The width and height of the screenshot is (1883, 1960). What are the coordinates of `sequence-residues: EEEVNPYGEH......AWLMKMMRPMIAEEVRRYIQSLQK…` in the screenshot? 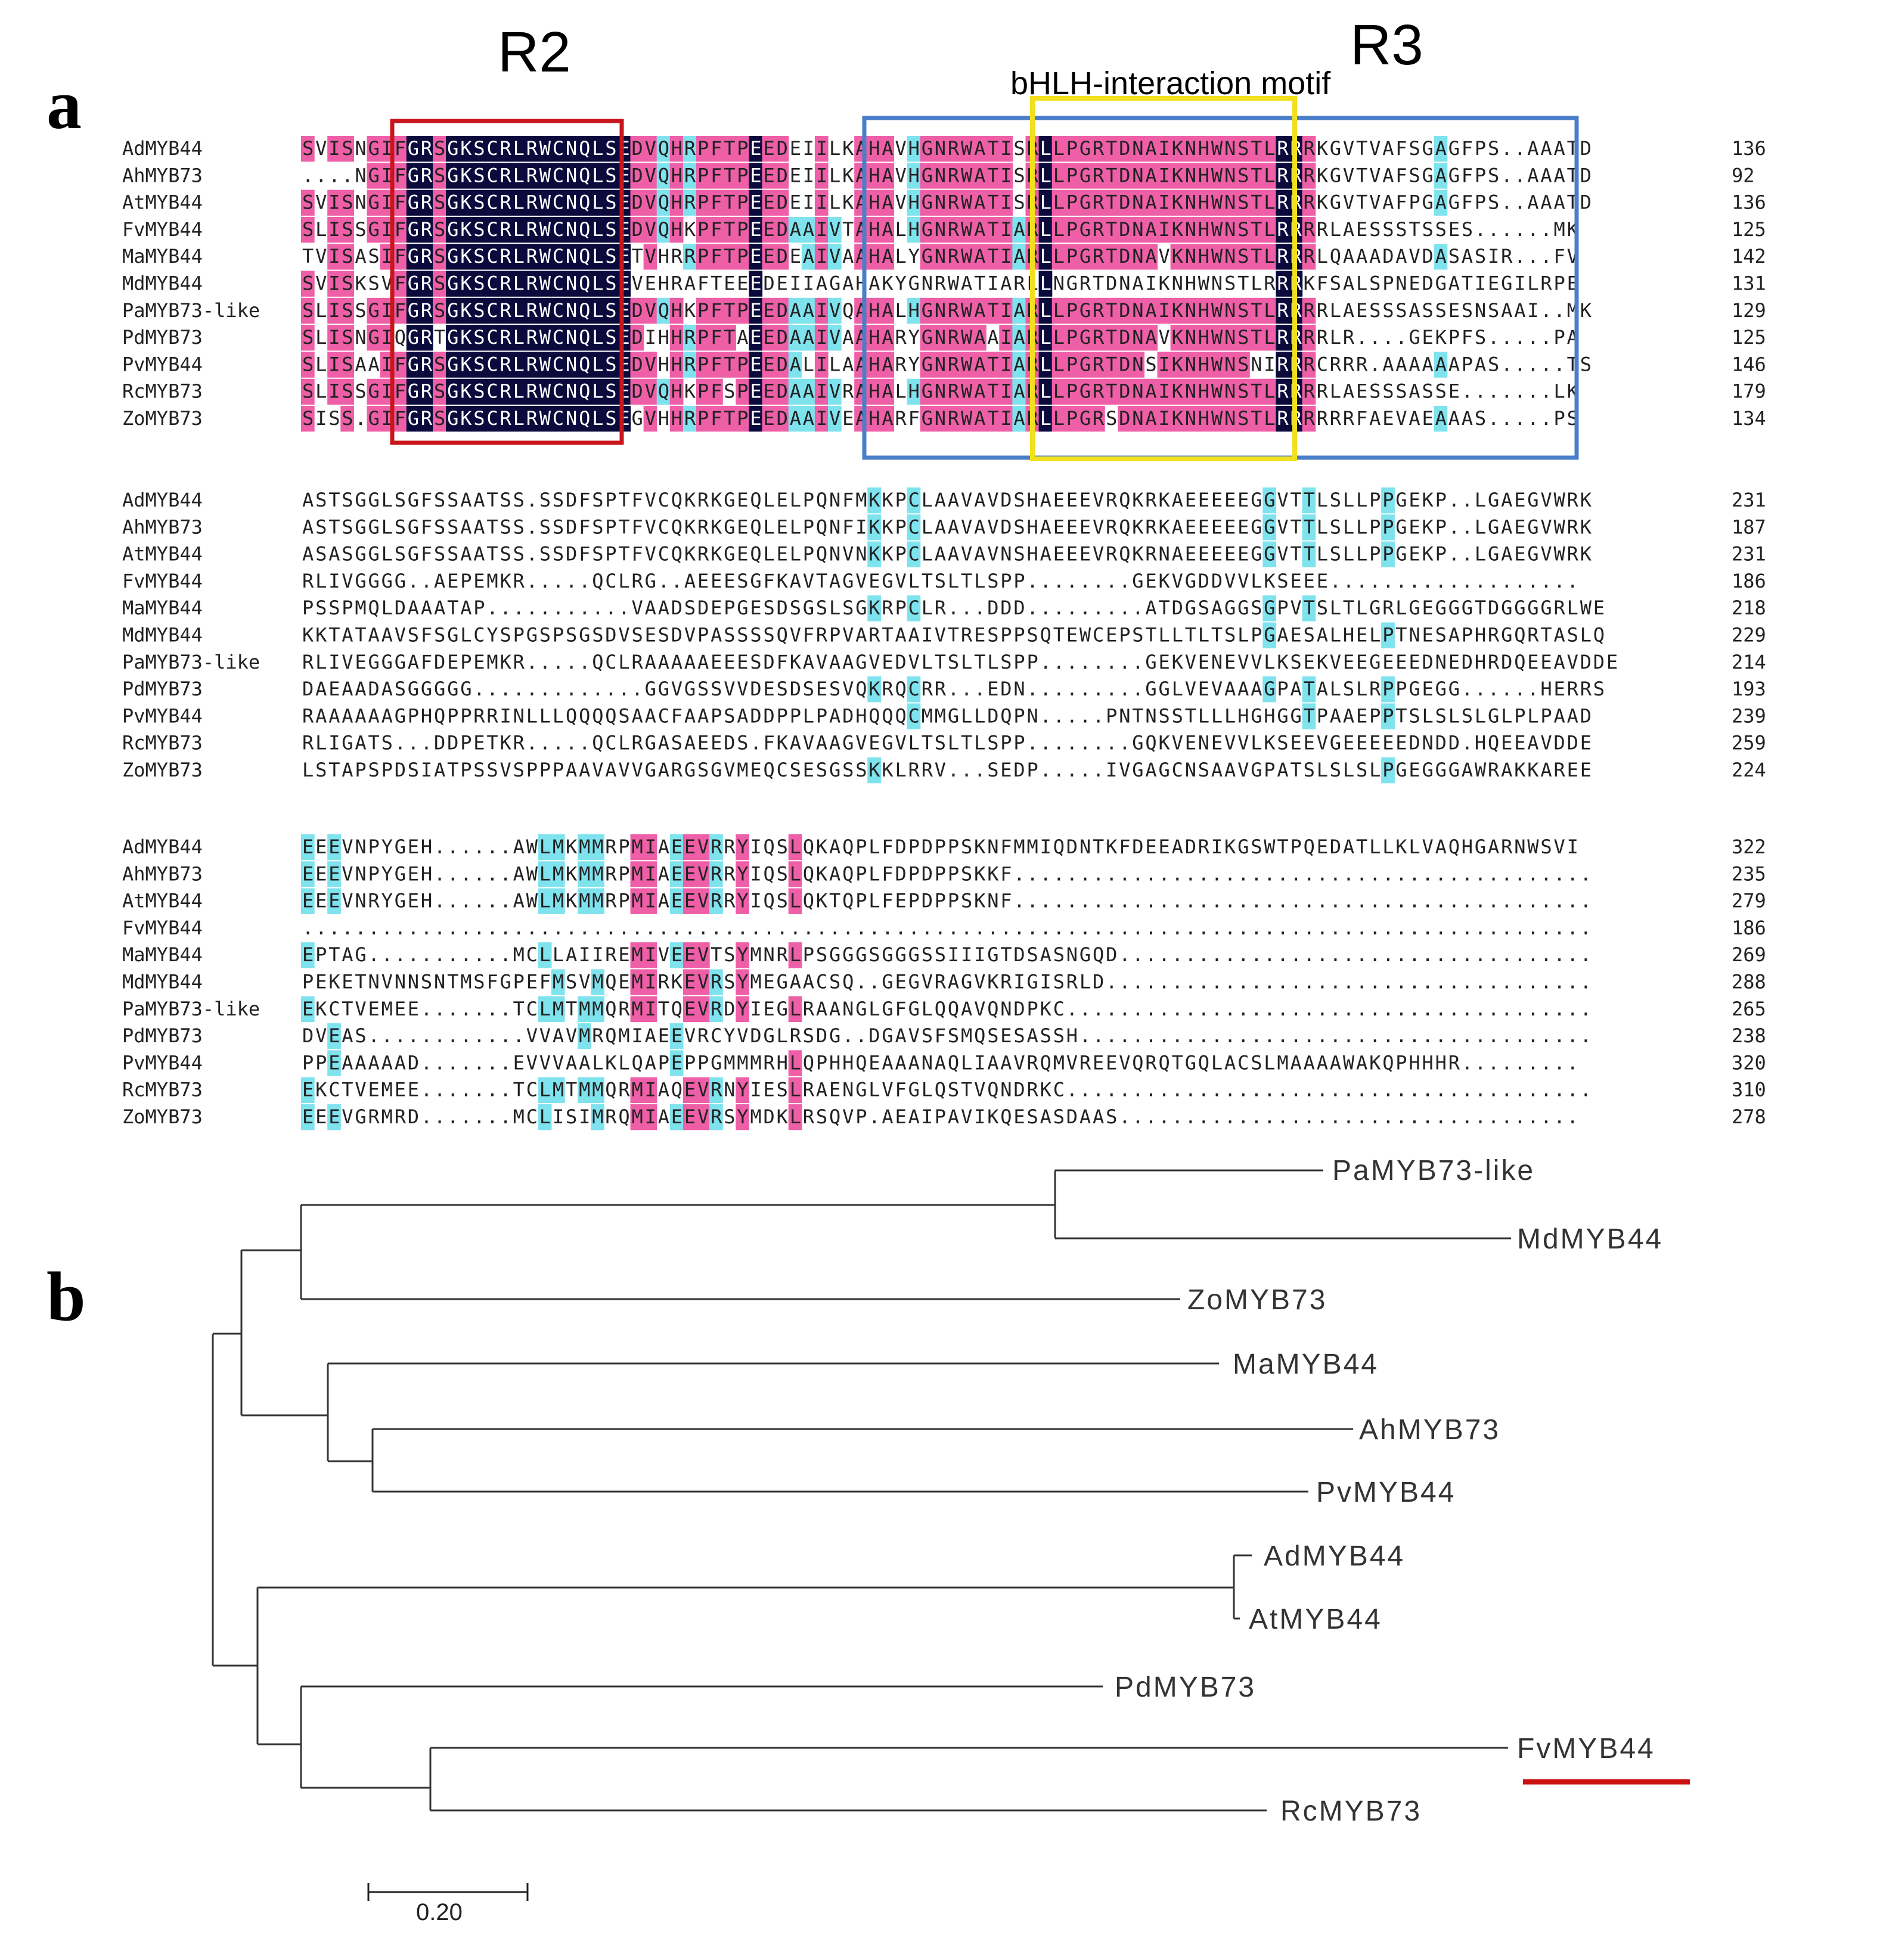 It's located at (940, 846).